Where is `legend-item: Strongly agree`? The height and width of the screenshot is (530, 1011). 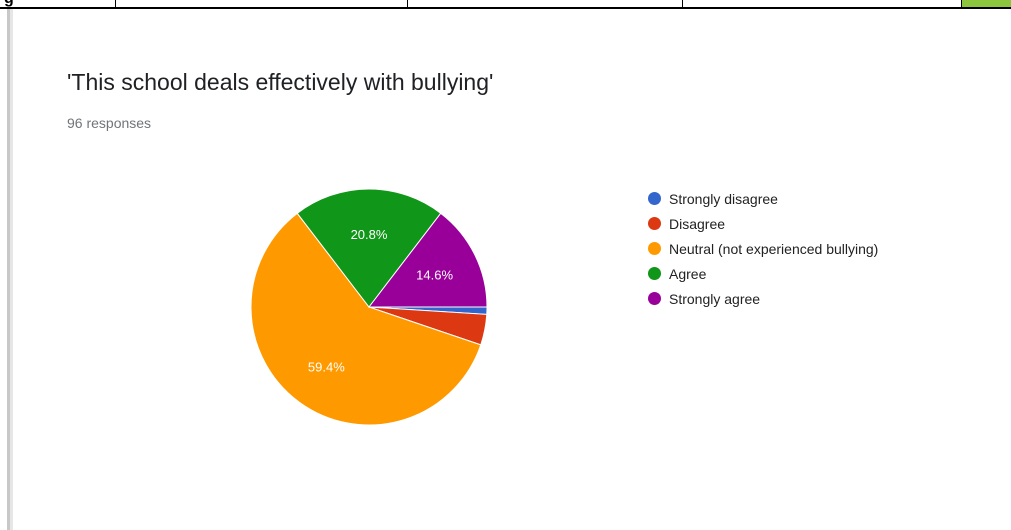
legend-item: Strongly agree is located at coordinates (763, 298).